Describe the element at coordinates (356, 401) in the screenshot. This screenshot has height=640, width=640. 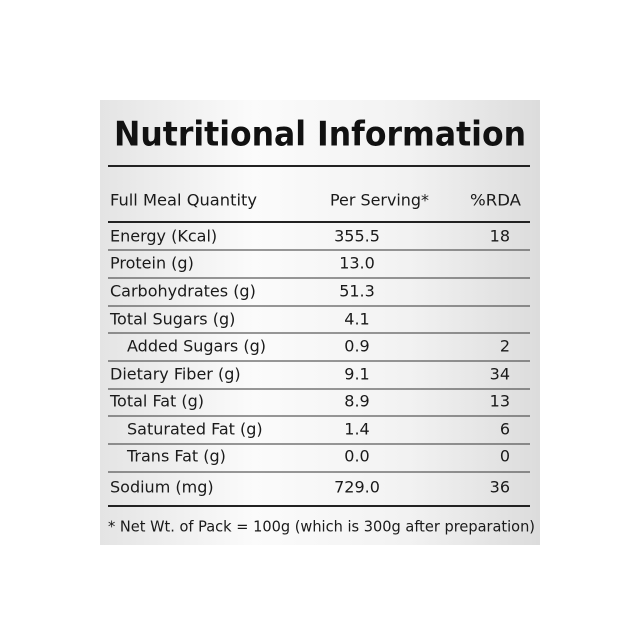
I see `per-serving: 8.9` at that location.